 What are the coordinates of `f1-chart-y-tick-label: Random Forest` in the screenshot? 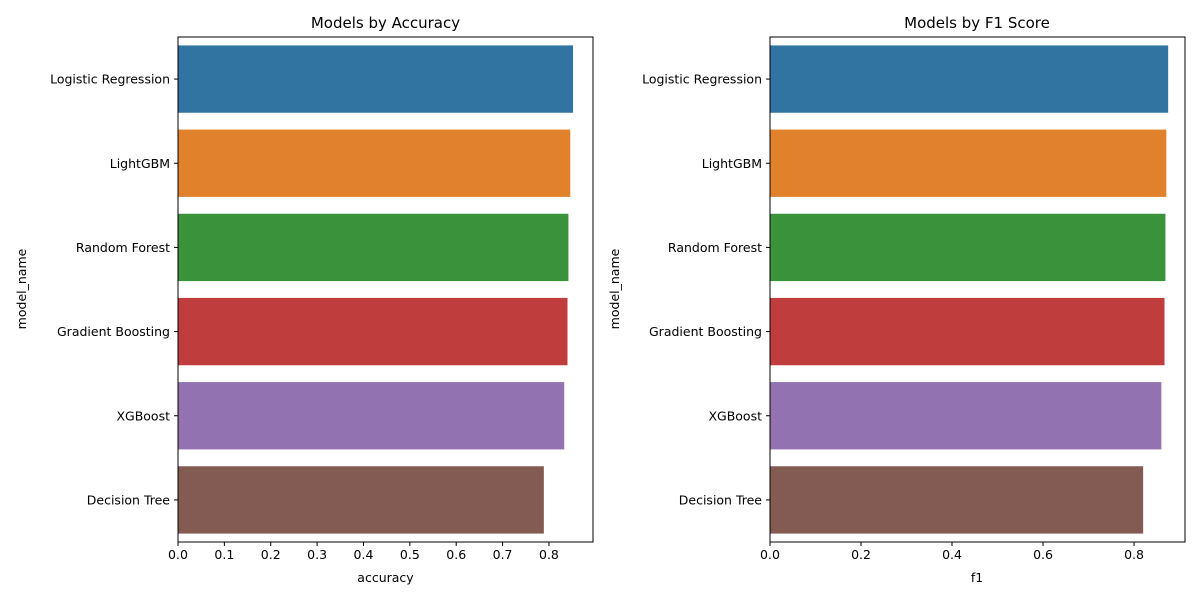 It's located at (715, 247).